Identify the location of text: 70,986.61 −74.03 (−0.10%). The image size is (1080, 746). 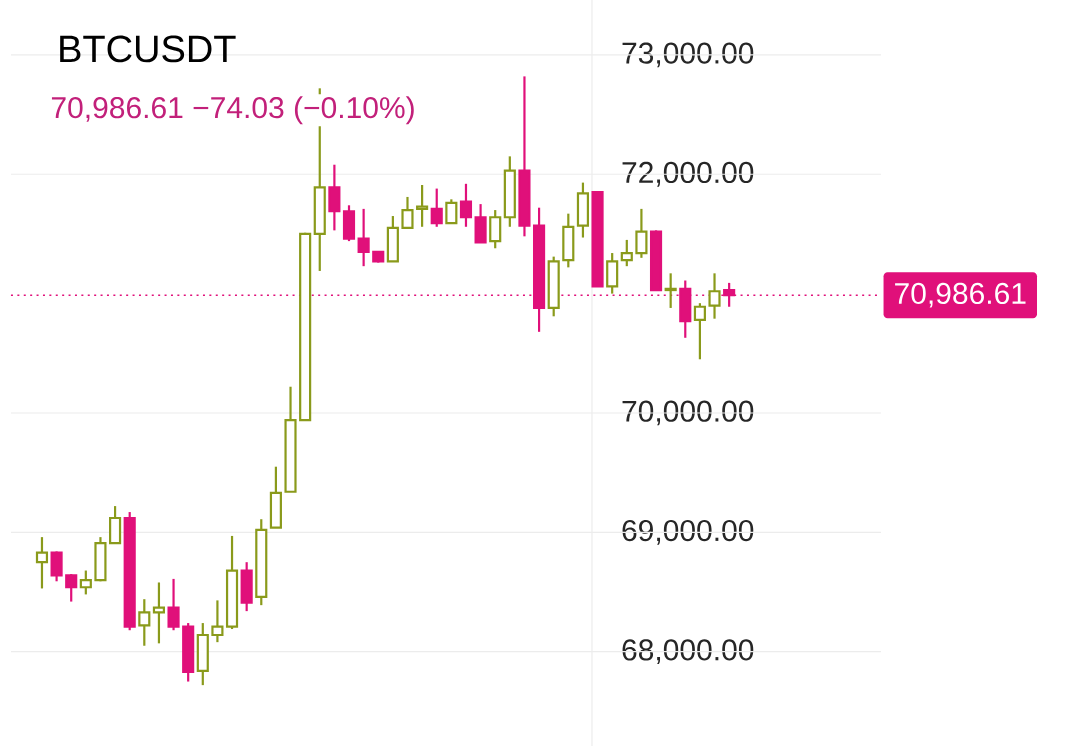
(232, 110).